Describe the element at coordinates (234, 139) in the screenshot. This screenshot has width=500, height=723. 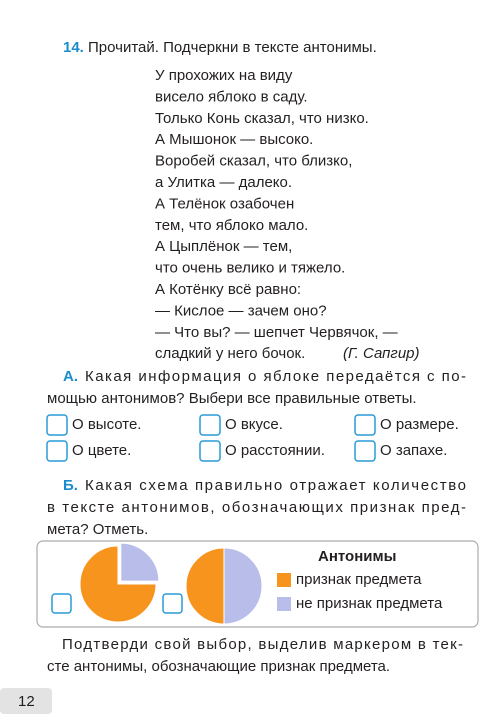
I see `poem-line: А Мышонок — высоко.` at that location.